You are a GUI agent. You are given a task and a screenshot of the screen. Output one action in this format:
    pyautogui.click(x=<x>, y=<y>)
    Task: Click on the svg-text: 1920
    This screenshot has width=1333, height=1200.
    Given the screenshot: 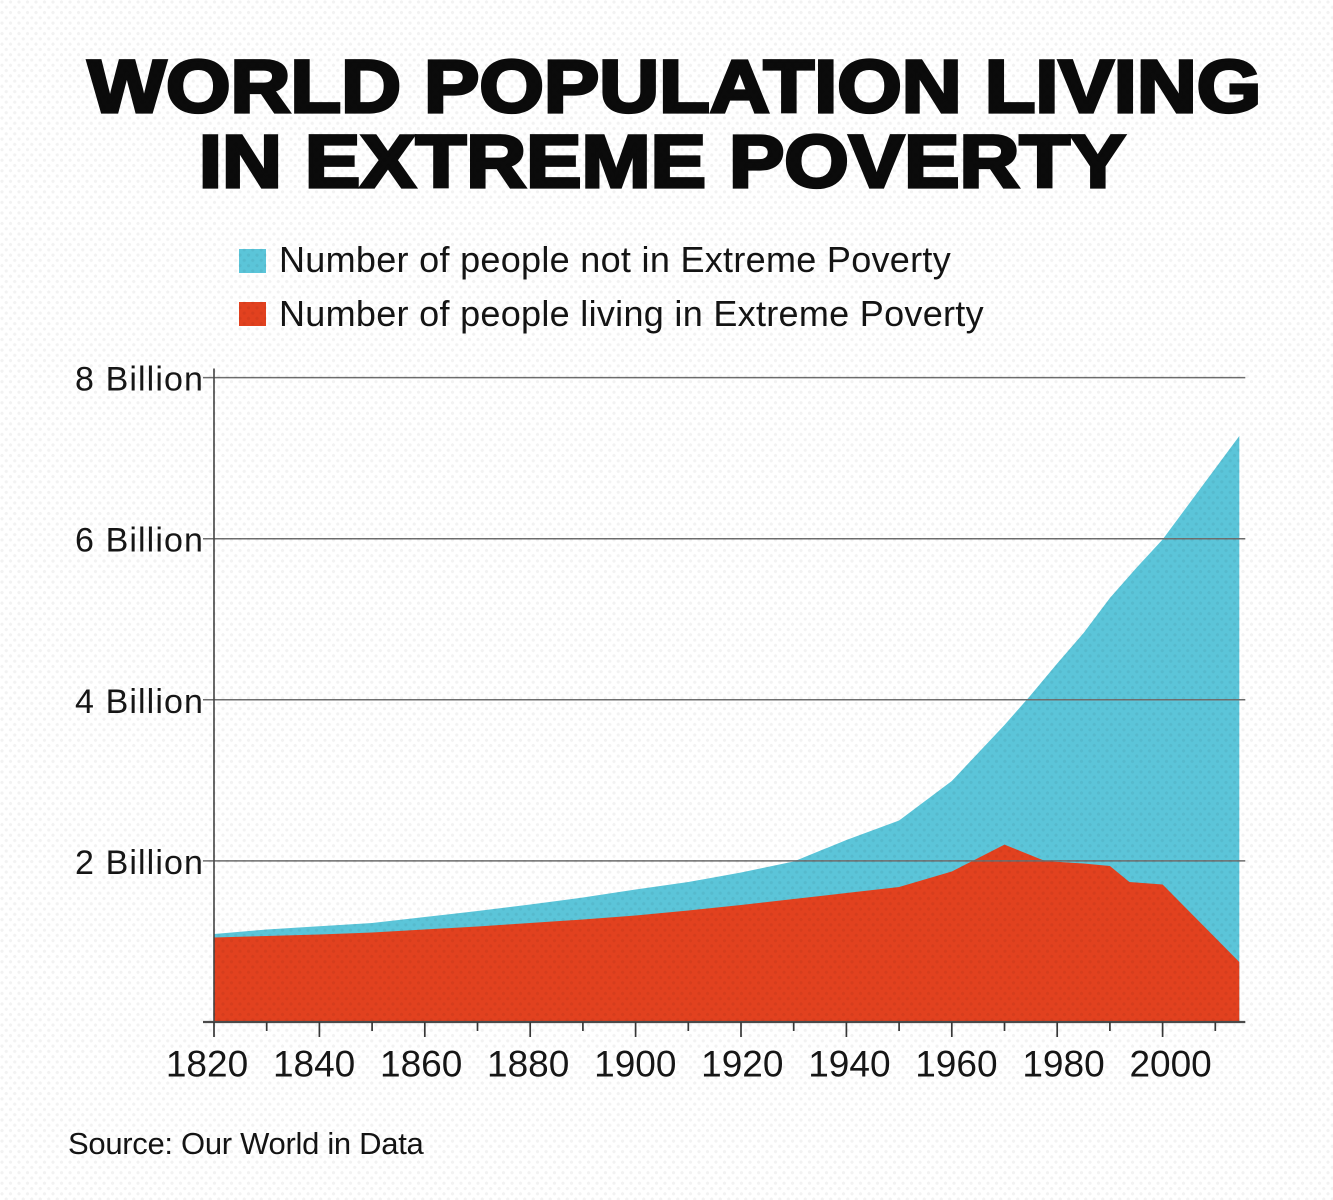 What is the action you would take?
    pyautogui.click(x=742, y=1064)
    